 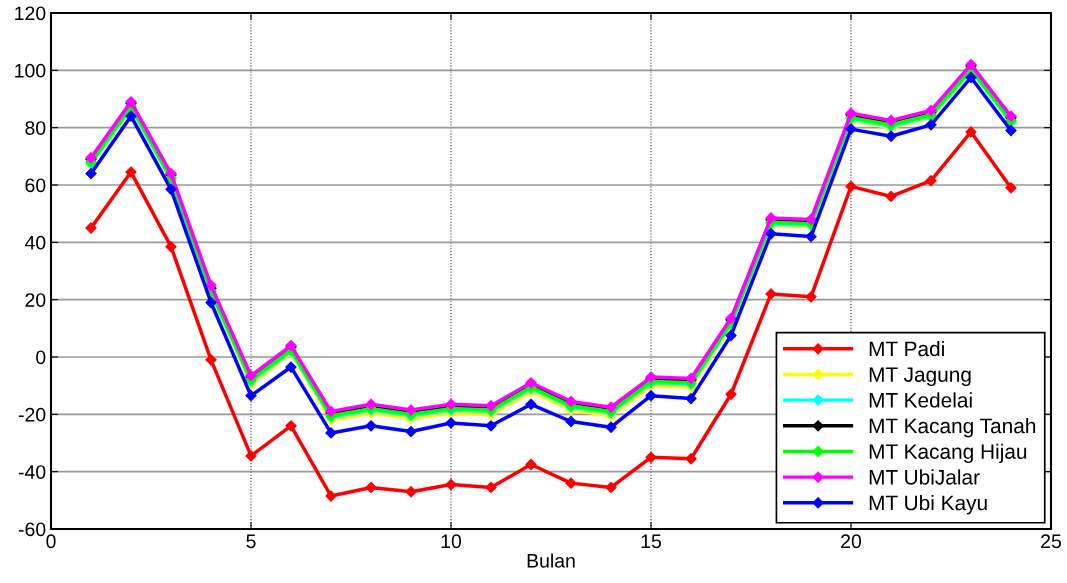 What do you see at coordinates (35, 128) in the screenshot?
I see `y-tick-label: 80` at bounding box center [35, 128].